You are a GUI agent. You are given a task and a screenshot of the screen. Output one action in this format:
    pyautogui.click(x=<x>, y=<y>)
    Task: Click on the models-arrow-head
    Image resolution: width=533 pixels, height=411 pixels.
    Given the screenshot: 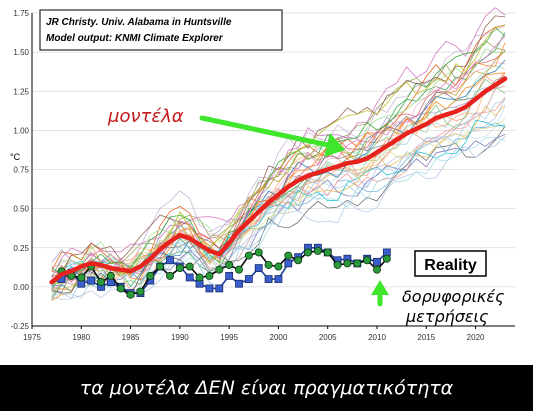 What is the action you would take?
    pyautogui.click(x=334, y=145)
    